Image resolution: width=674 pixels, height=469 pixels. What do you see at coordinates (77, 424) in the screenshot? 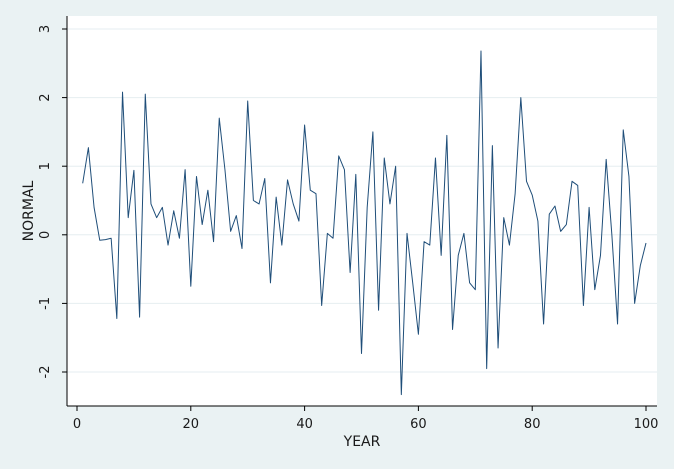
I see `x-tick-label: 0` at bounding box center [77, 424].